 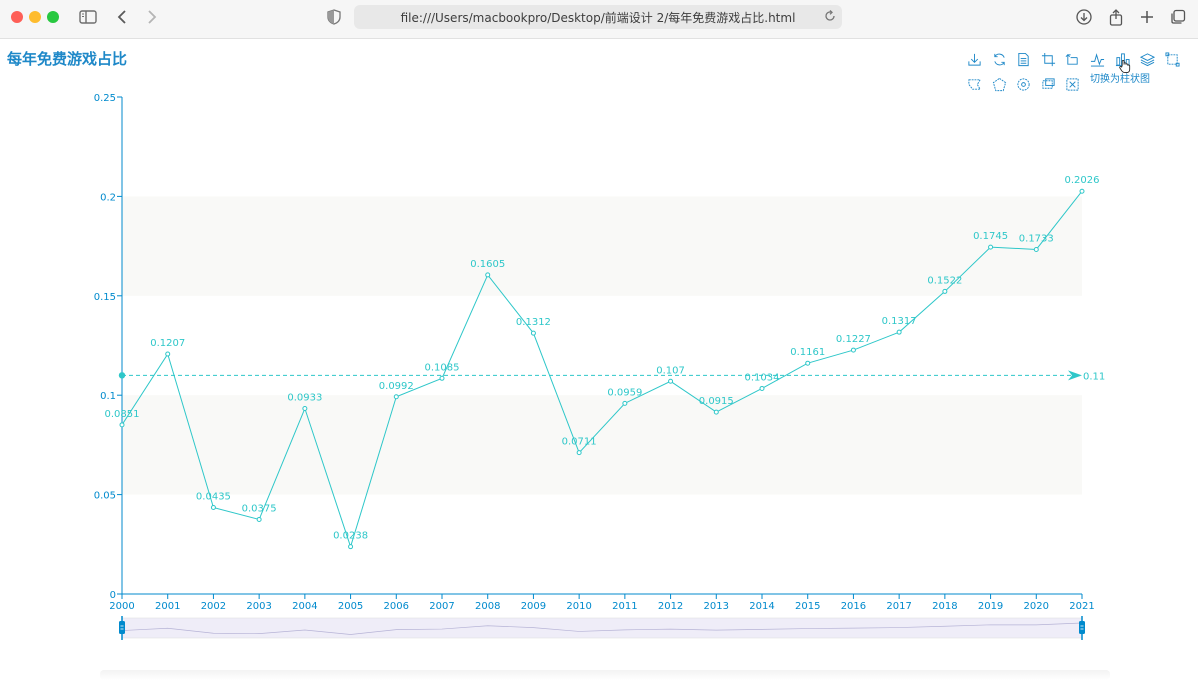 What do you see at coordinates (88, 17) in the screenshot?
I see `sidebar-toggle-icon` at bounding box center [88, 17].